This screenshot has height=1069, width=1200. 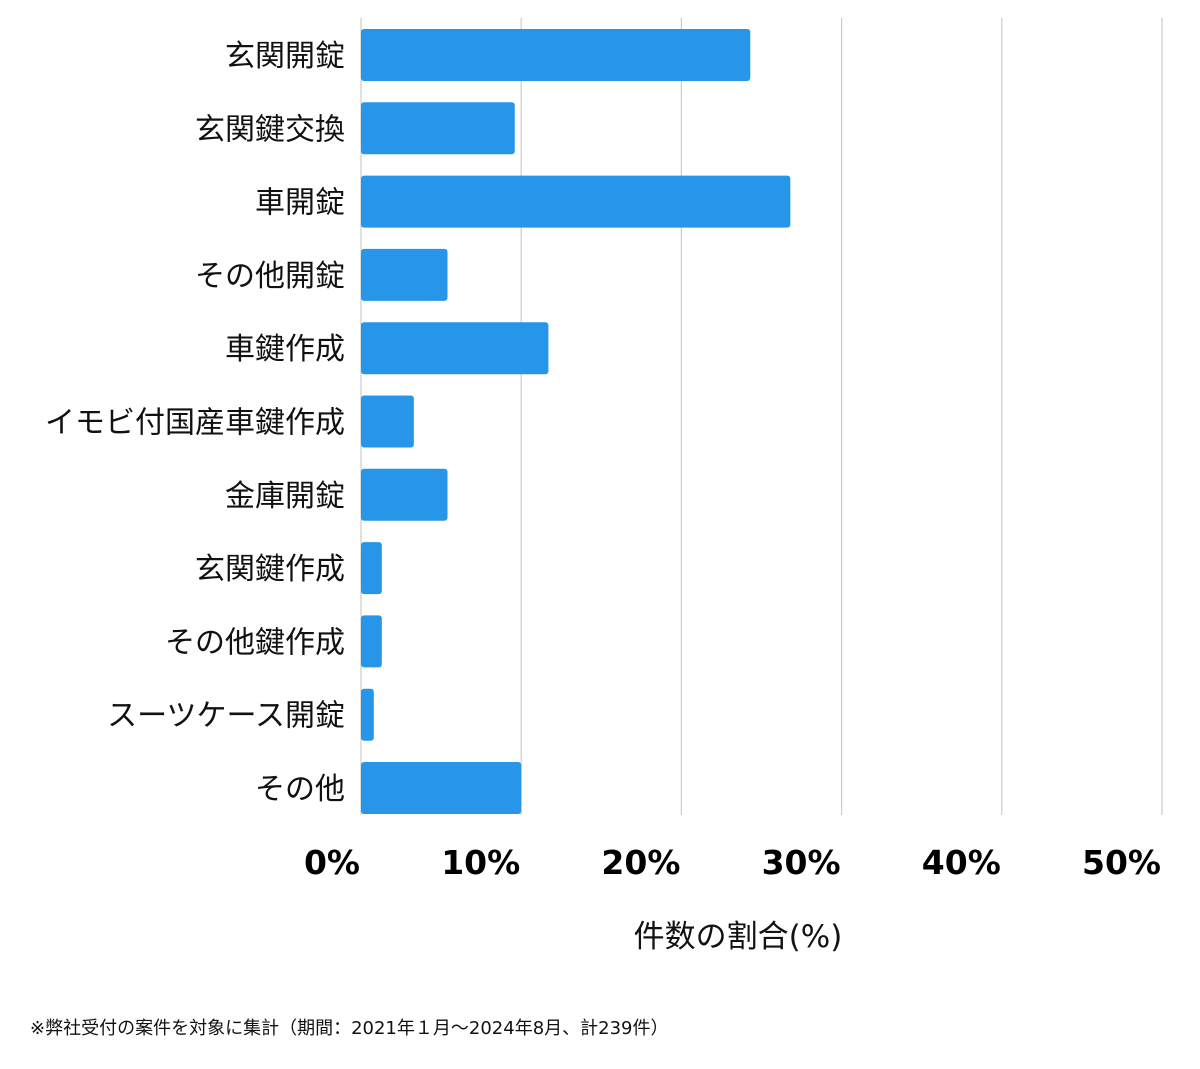 What do you see at coordinates (285, 349) in the screenshot?
I see `category-label: 車鍵作成` at bounding box center [285, 349].